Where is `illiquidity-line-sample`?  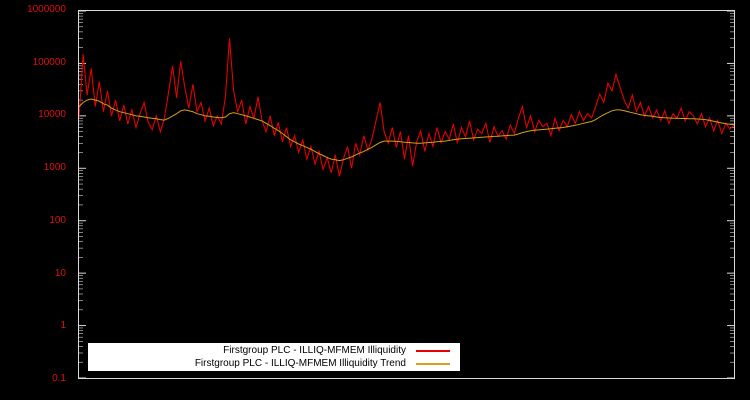
illiquidity-line-sample is located at coordinates (433, 350).